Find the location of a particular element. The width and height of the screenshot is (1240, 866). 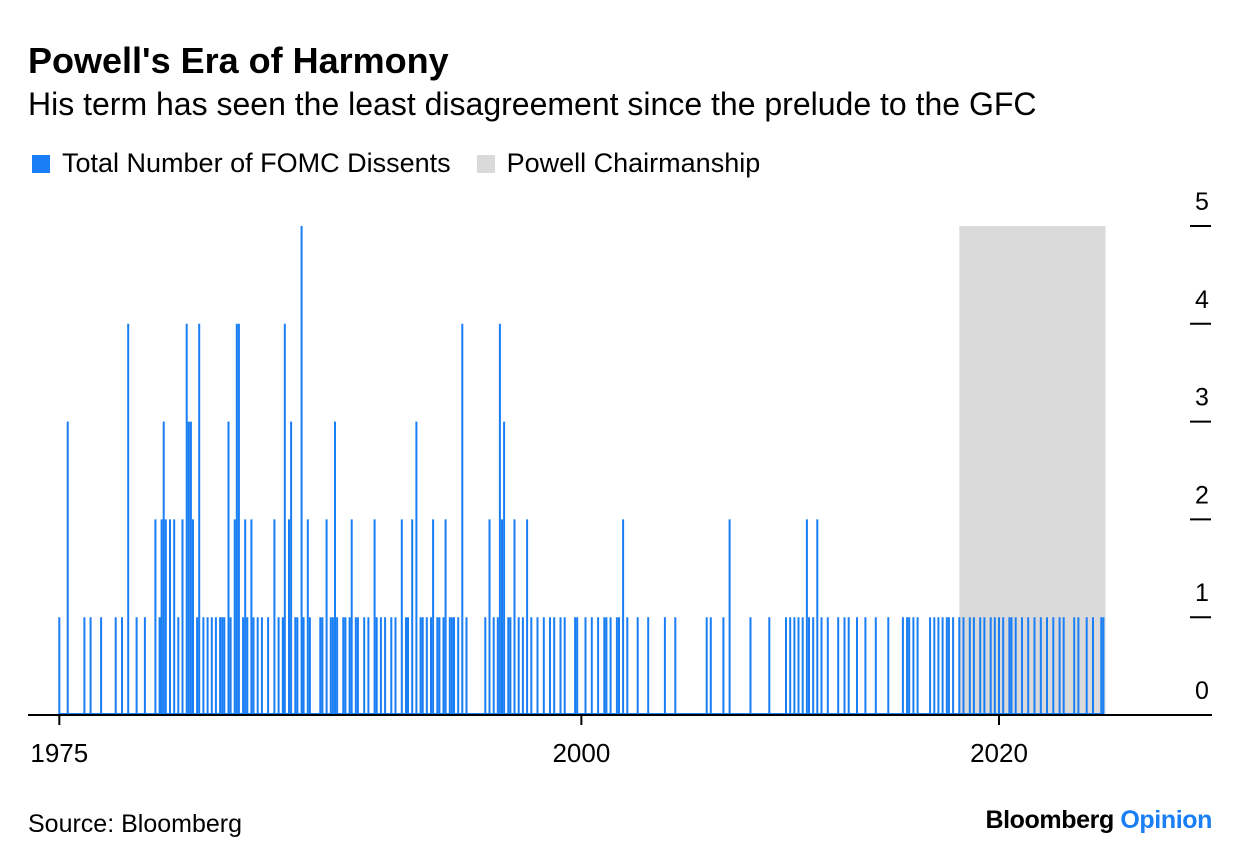

brand-logo: Bloomberg Opinion is located at coordinates (1098, 820).